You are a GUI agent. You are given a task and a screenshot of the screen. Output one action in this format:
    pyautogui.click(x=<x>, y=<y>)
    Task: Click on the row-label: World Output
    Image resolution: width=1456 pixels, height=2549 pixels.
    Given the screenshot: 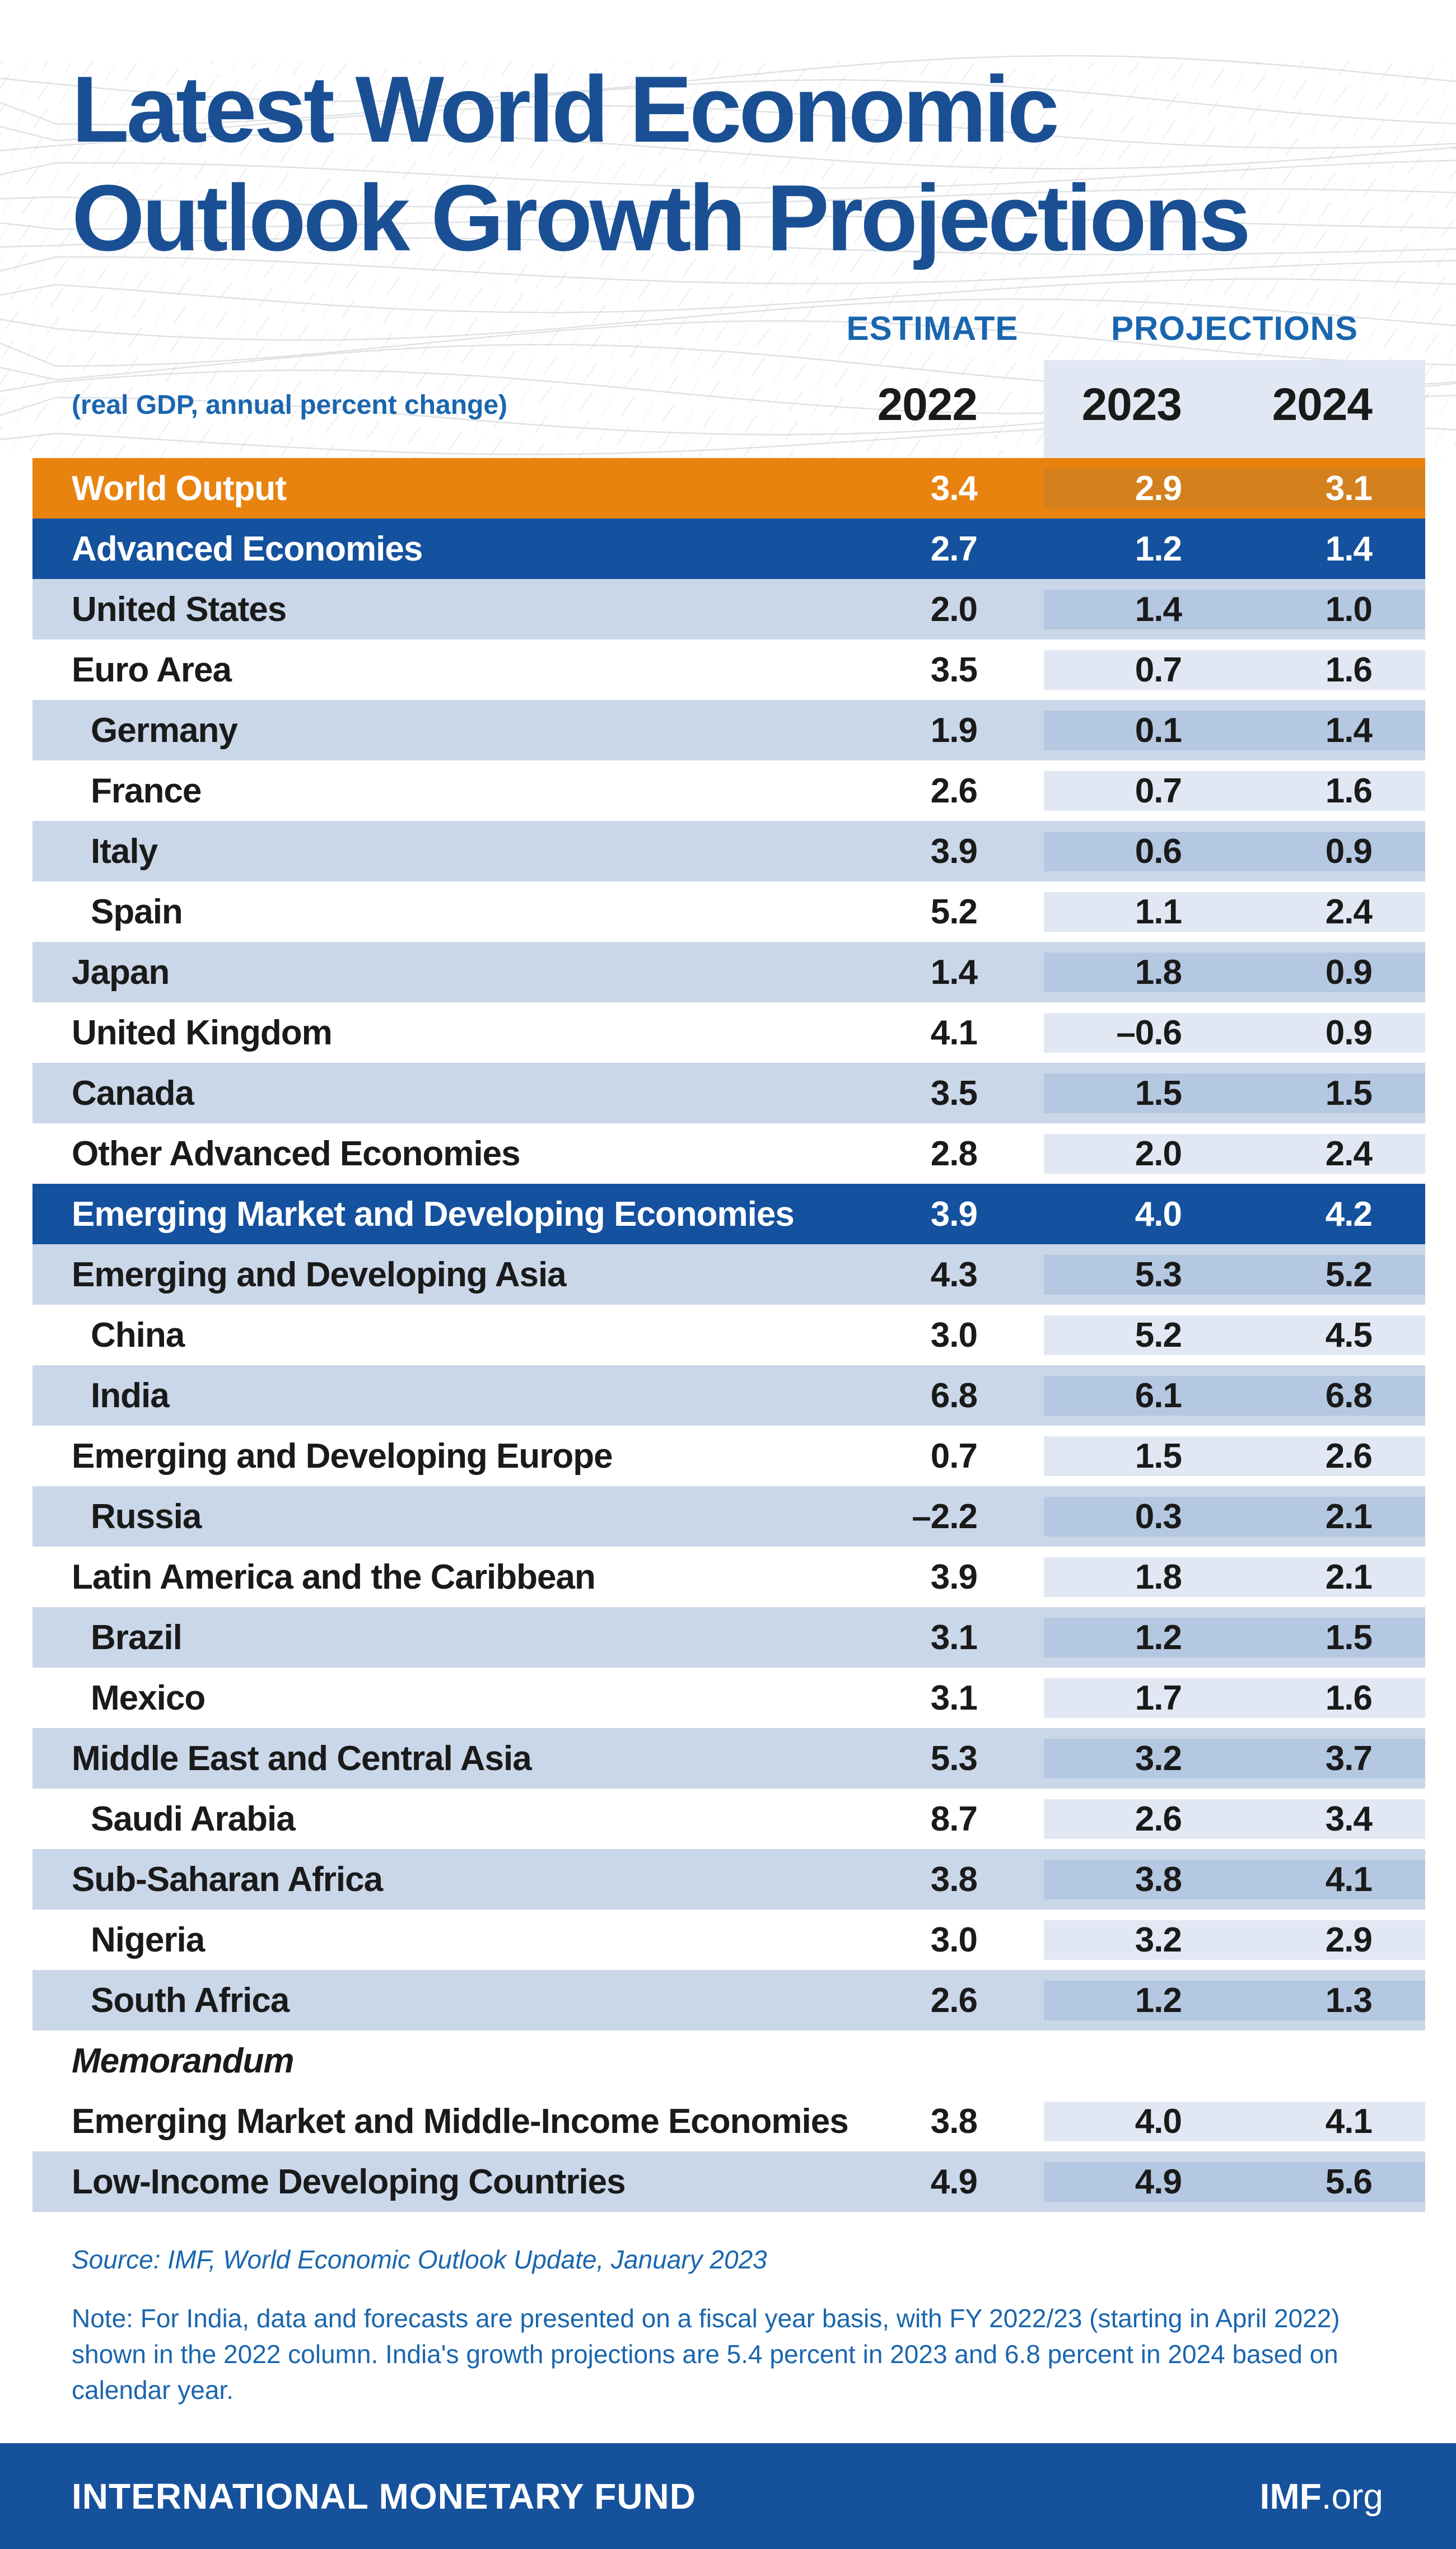 What is the action you would take?
    pyautogui.click(x=179, y=488)
    